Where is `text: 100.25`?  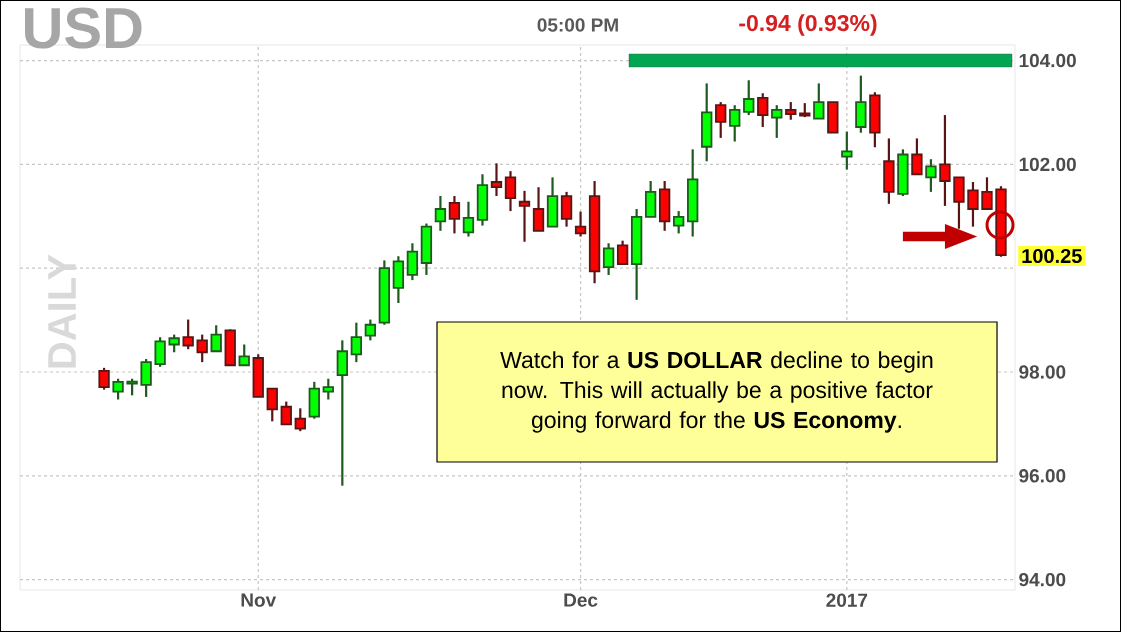 text: 100.25 is located at coordinates (1052, 256).